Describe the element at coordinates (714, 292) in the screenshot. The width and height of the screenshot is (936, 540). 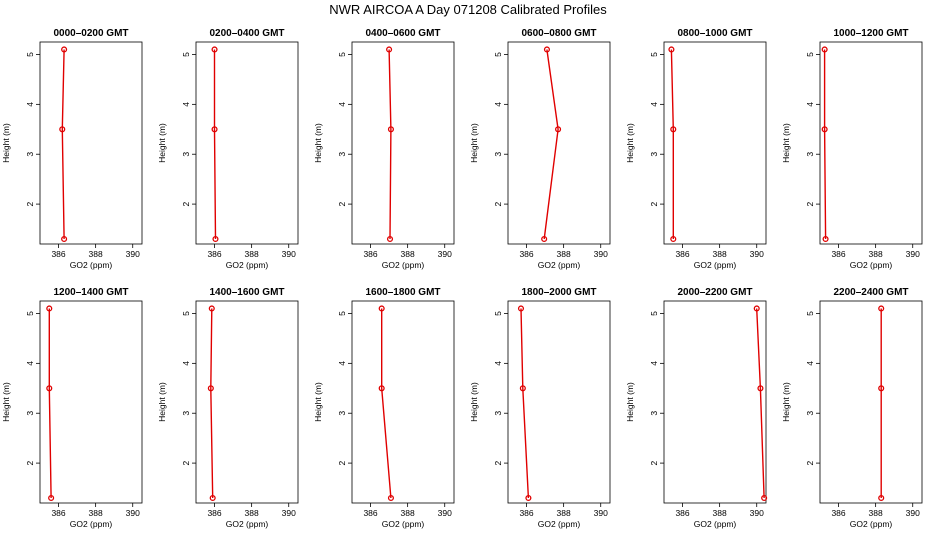
I see `panel-title: 2000–2200 GMT` at that location.